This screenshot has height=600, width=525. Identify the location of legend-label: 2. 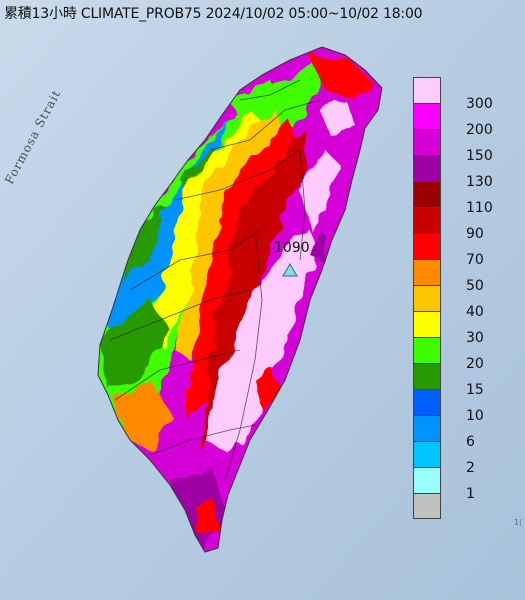
(470, 468).